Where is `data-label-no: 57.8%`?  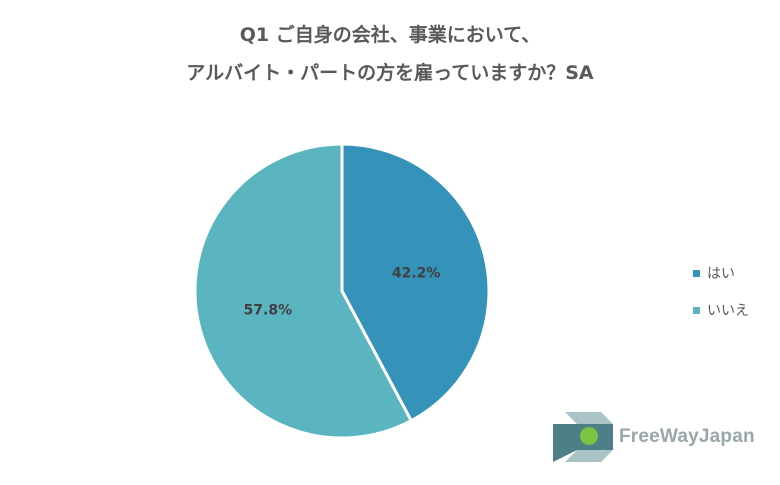 data-label-no: 57.8% is located at coordinates (268, 311).